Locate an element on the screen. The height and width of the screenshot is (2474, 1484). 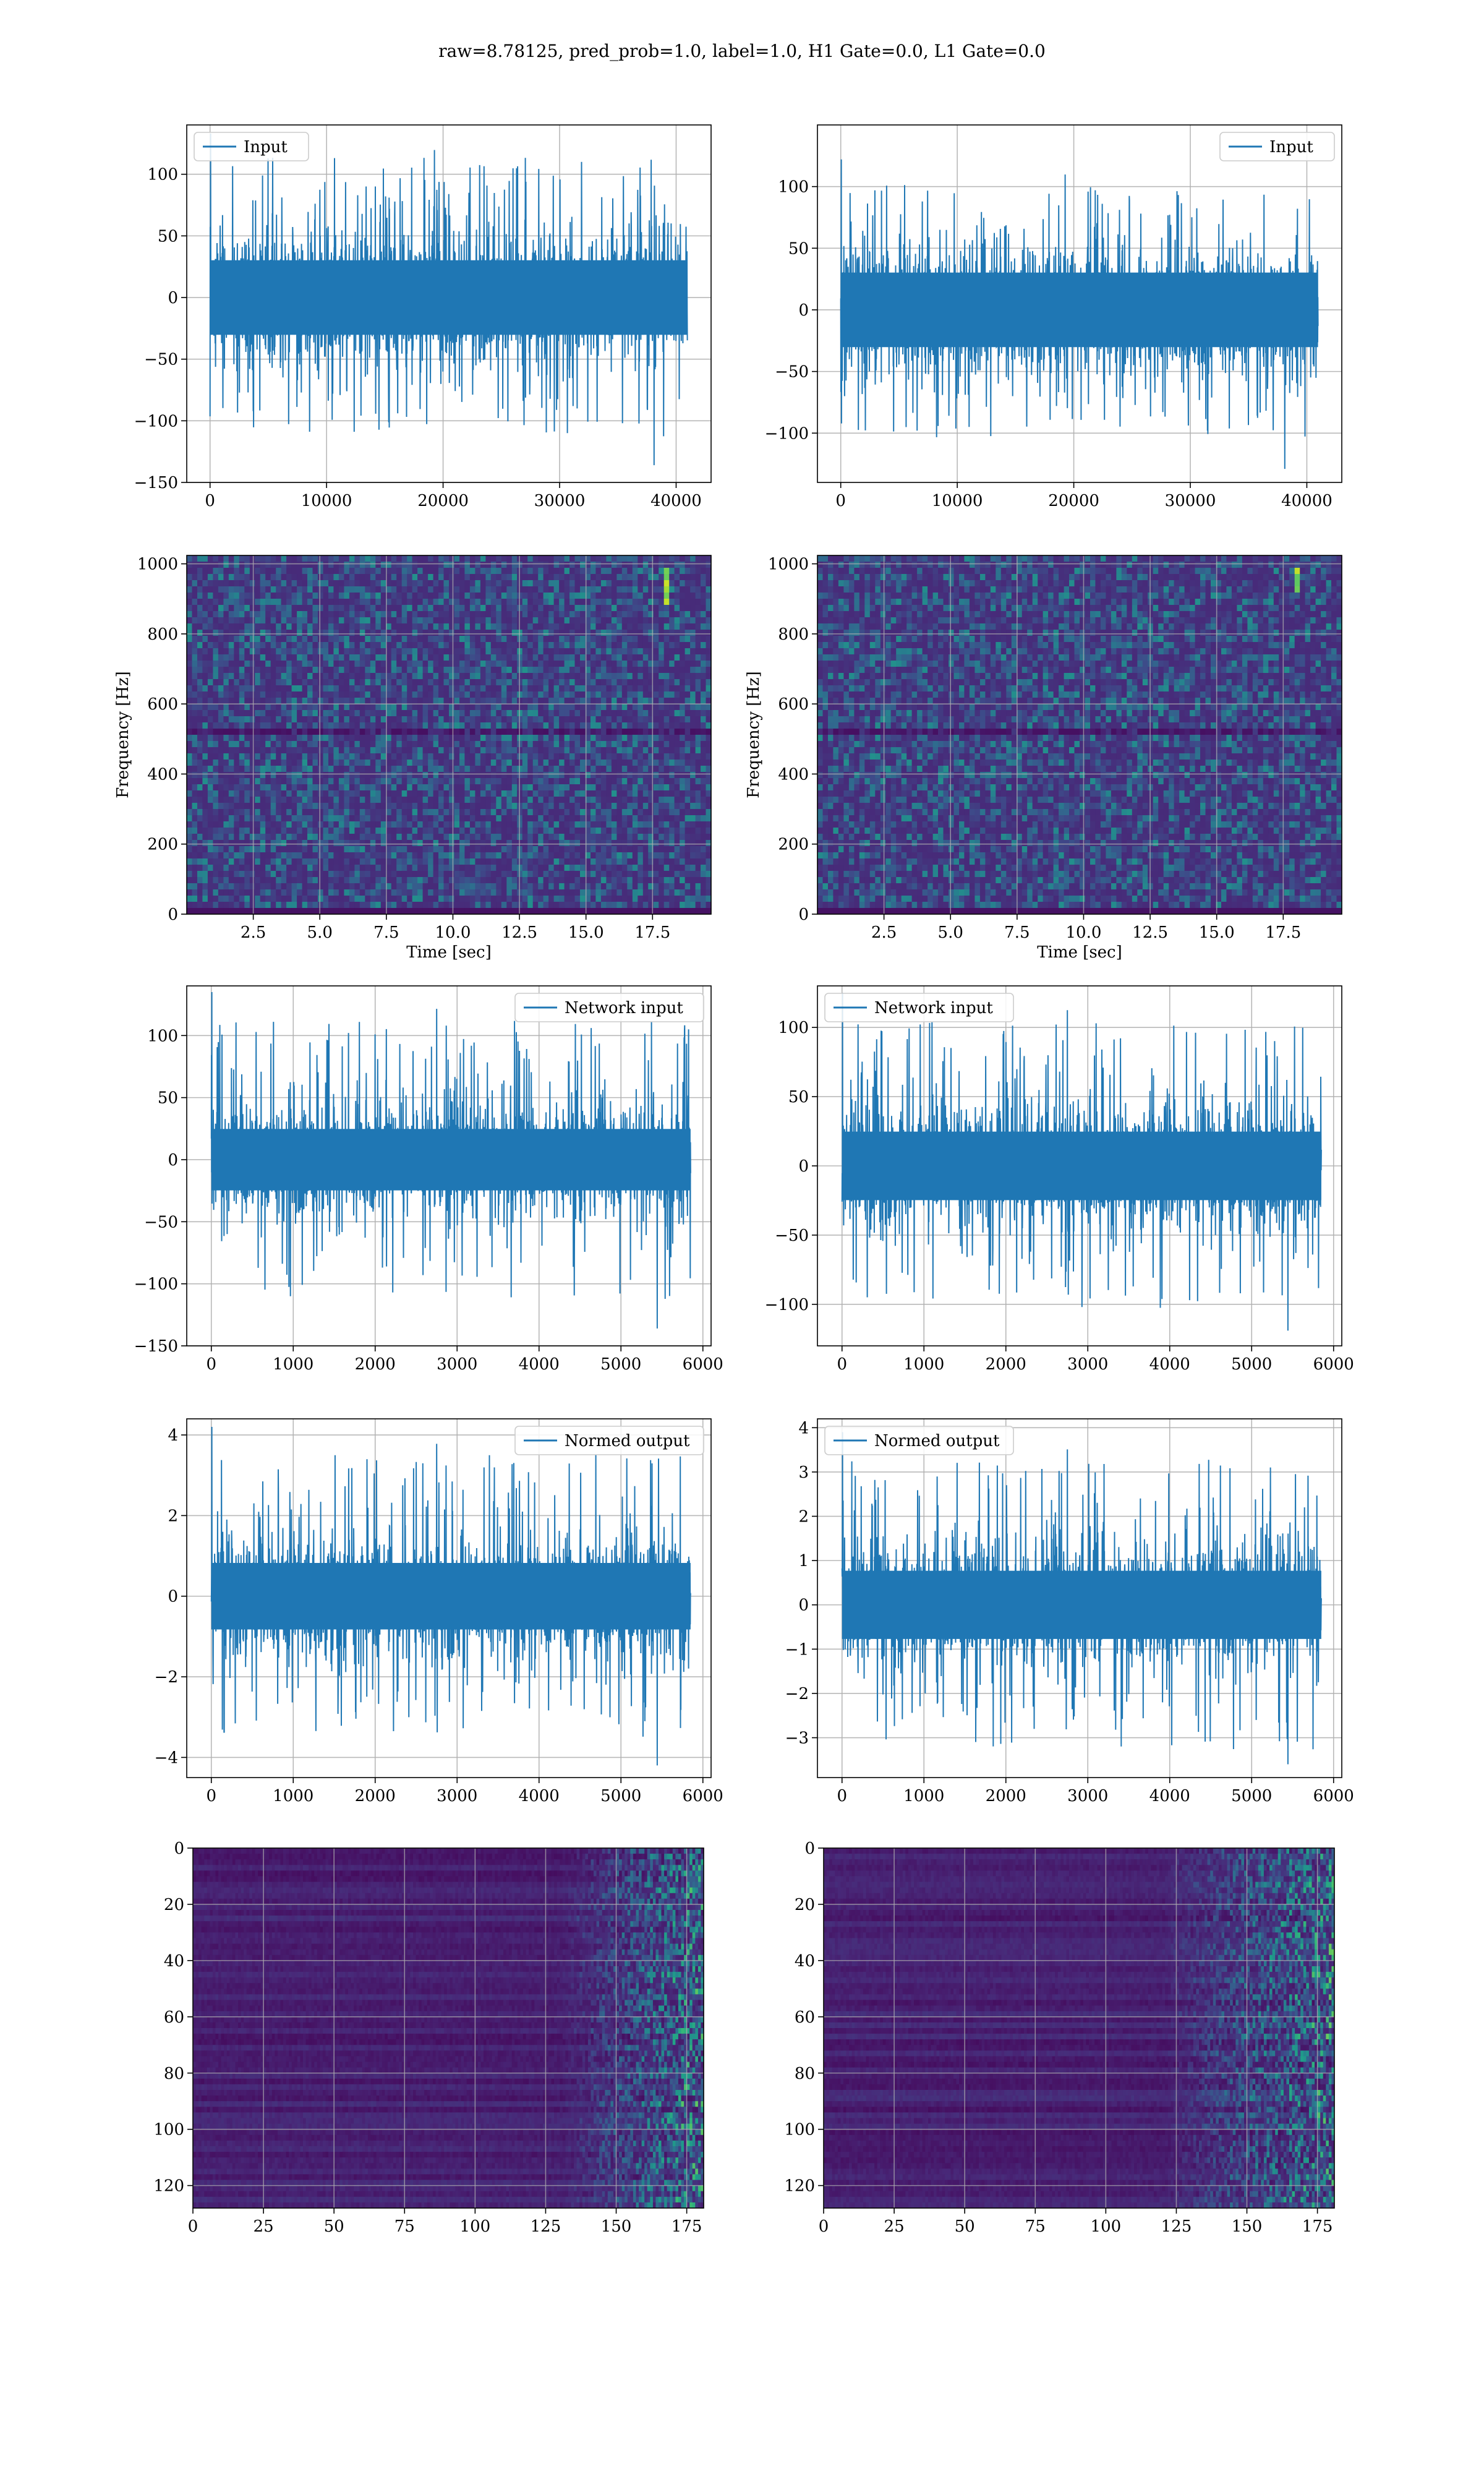
h1-feature-map-ytick-label: 40 is located at coordinates (174, 1961).